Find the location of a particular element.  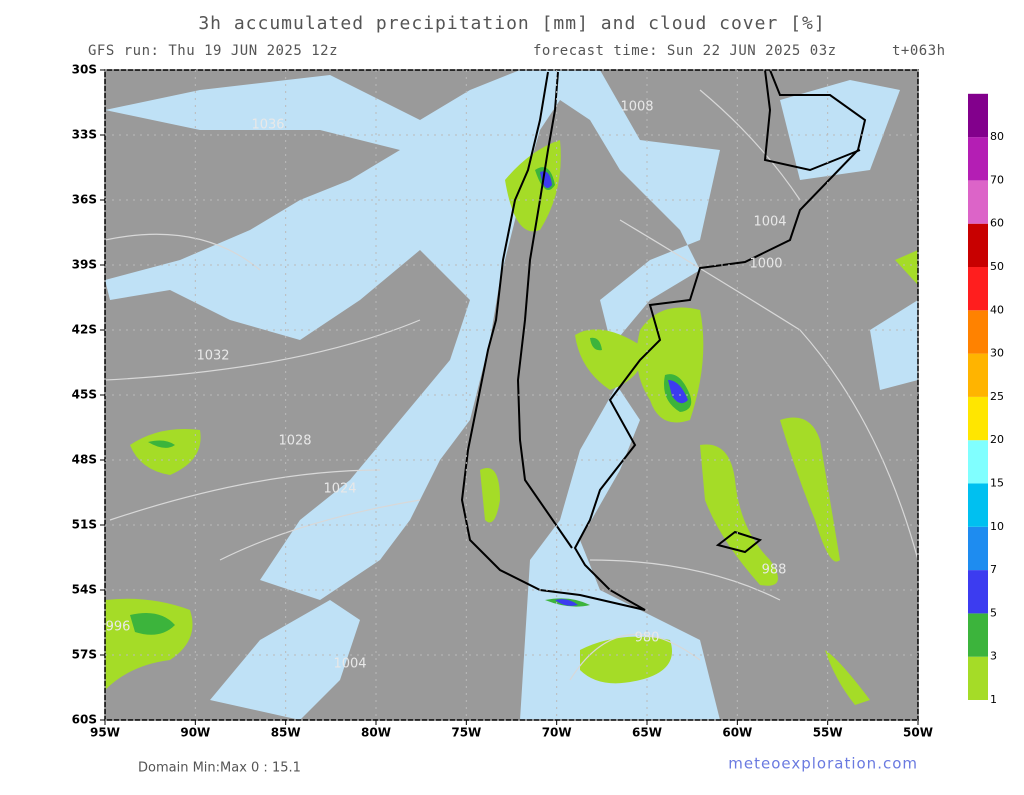

isobar-label: 1036 is located at coordinates (267, 125).